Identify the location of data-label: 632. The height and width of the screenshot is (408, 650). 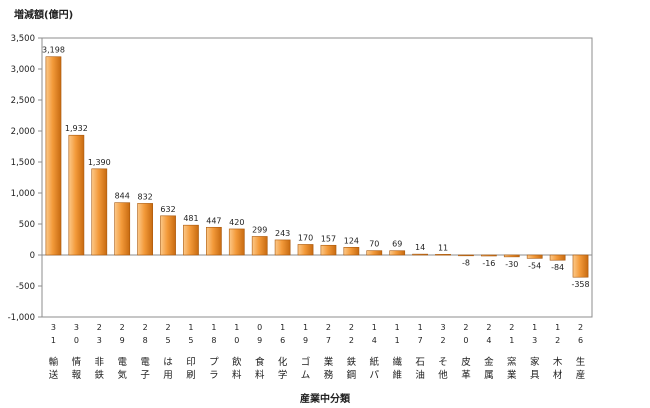
(167, 209).